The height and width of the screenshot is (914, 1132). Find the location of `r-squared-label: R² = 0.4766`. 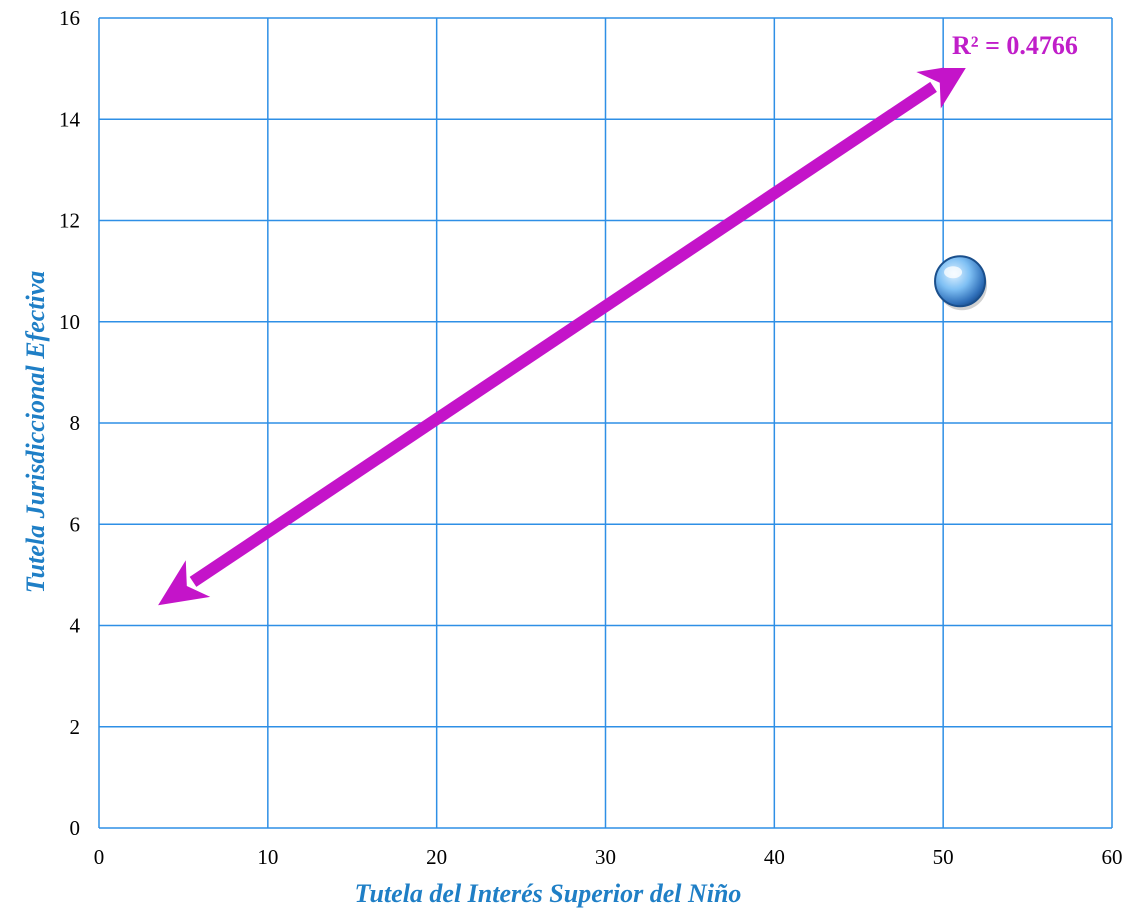

r-squared-label: R² = 0.4766 is located at coordinates (1015, 45).